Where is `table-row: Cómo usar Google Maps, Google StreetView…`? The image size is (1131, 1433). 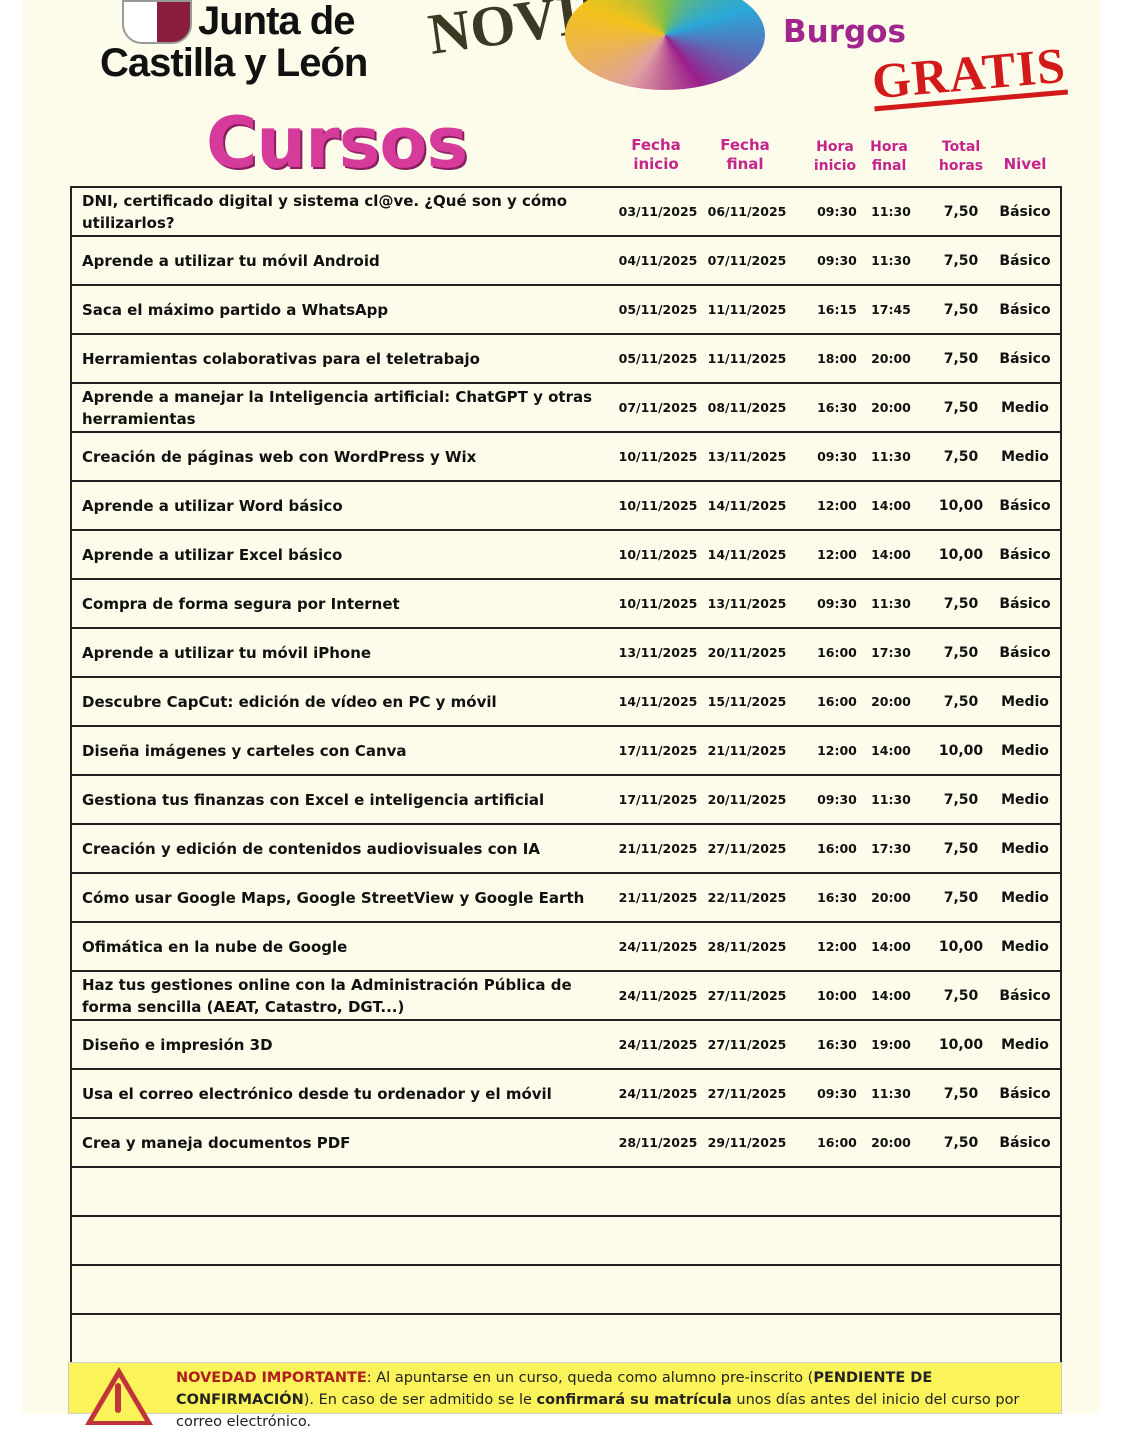
table-row: Cómo usar Google Maps, Google StreetView… is located at coordinates (566, 898).